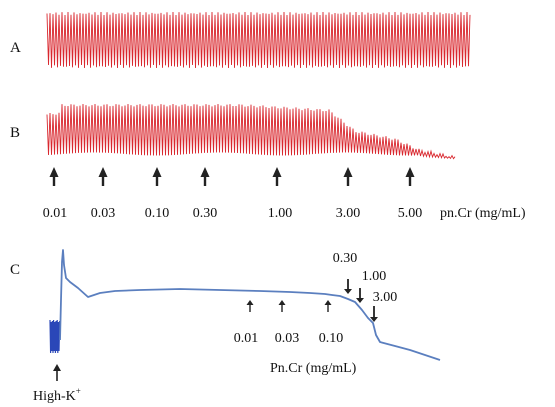 This screenshot has width=555, height=407. I want to click on panel-label-b: B, so click(15, 133).